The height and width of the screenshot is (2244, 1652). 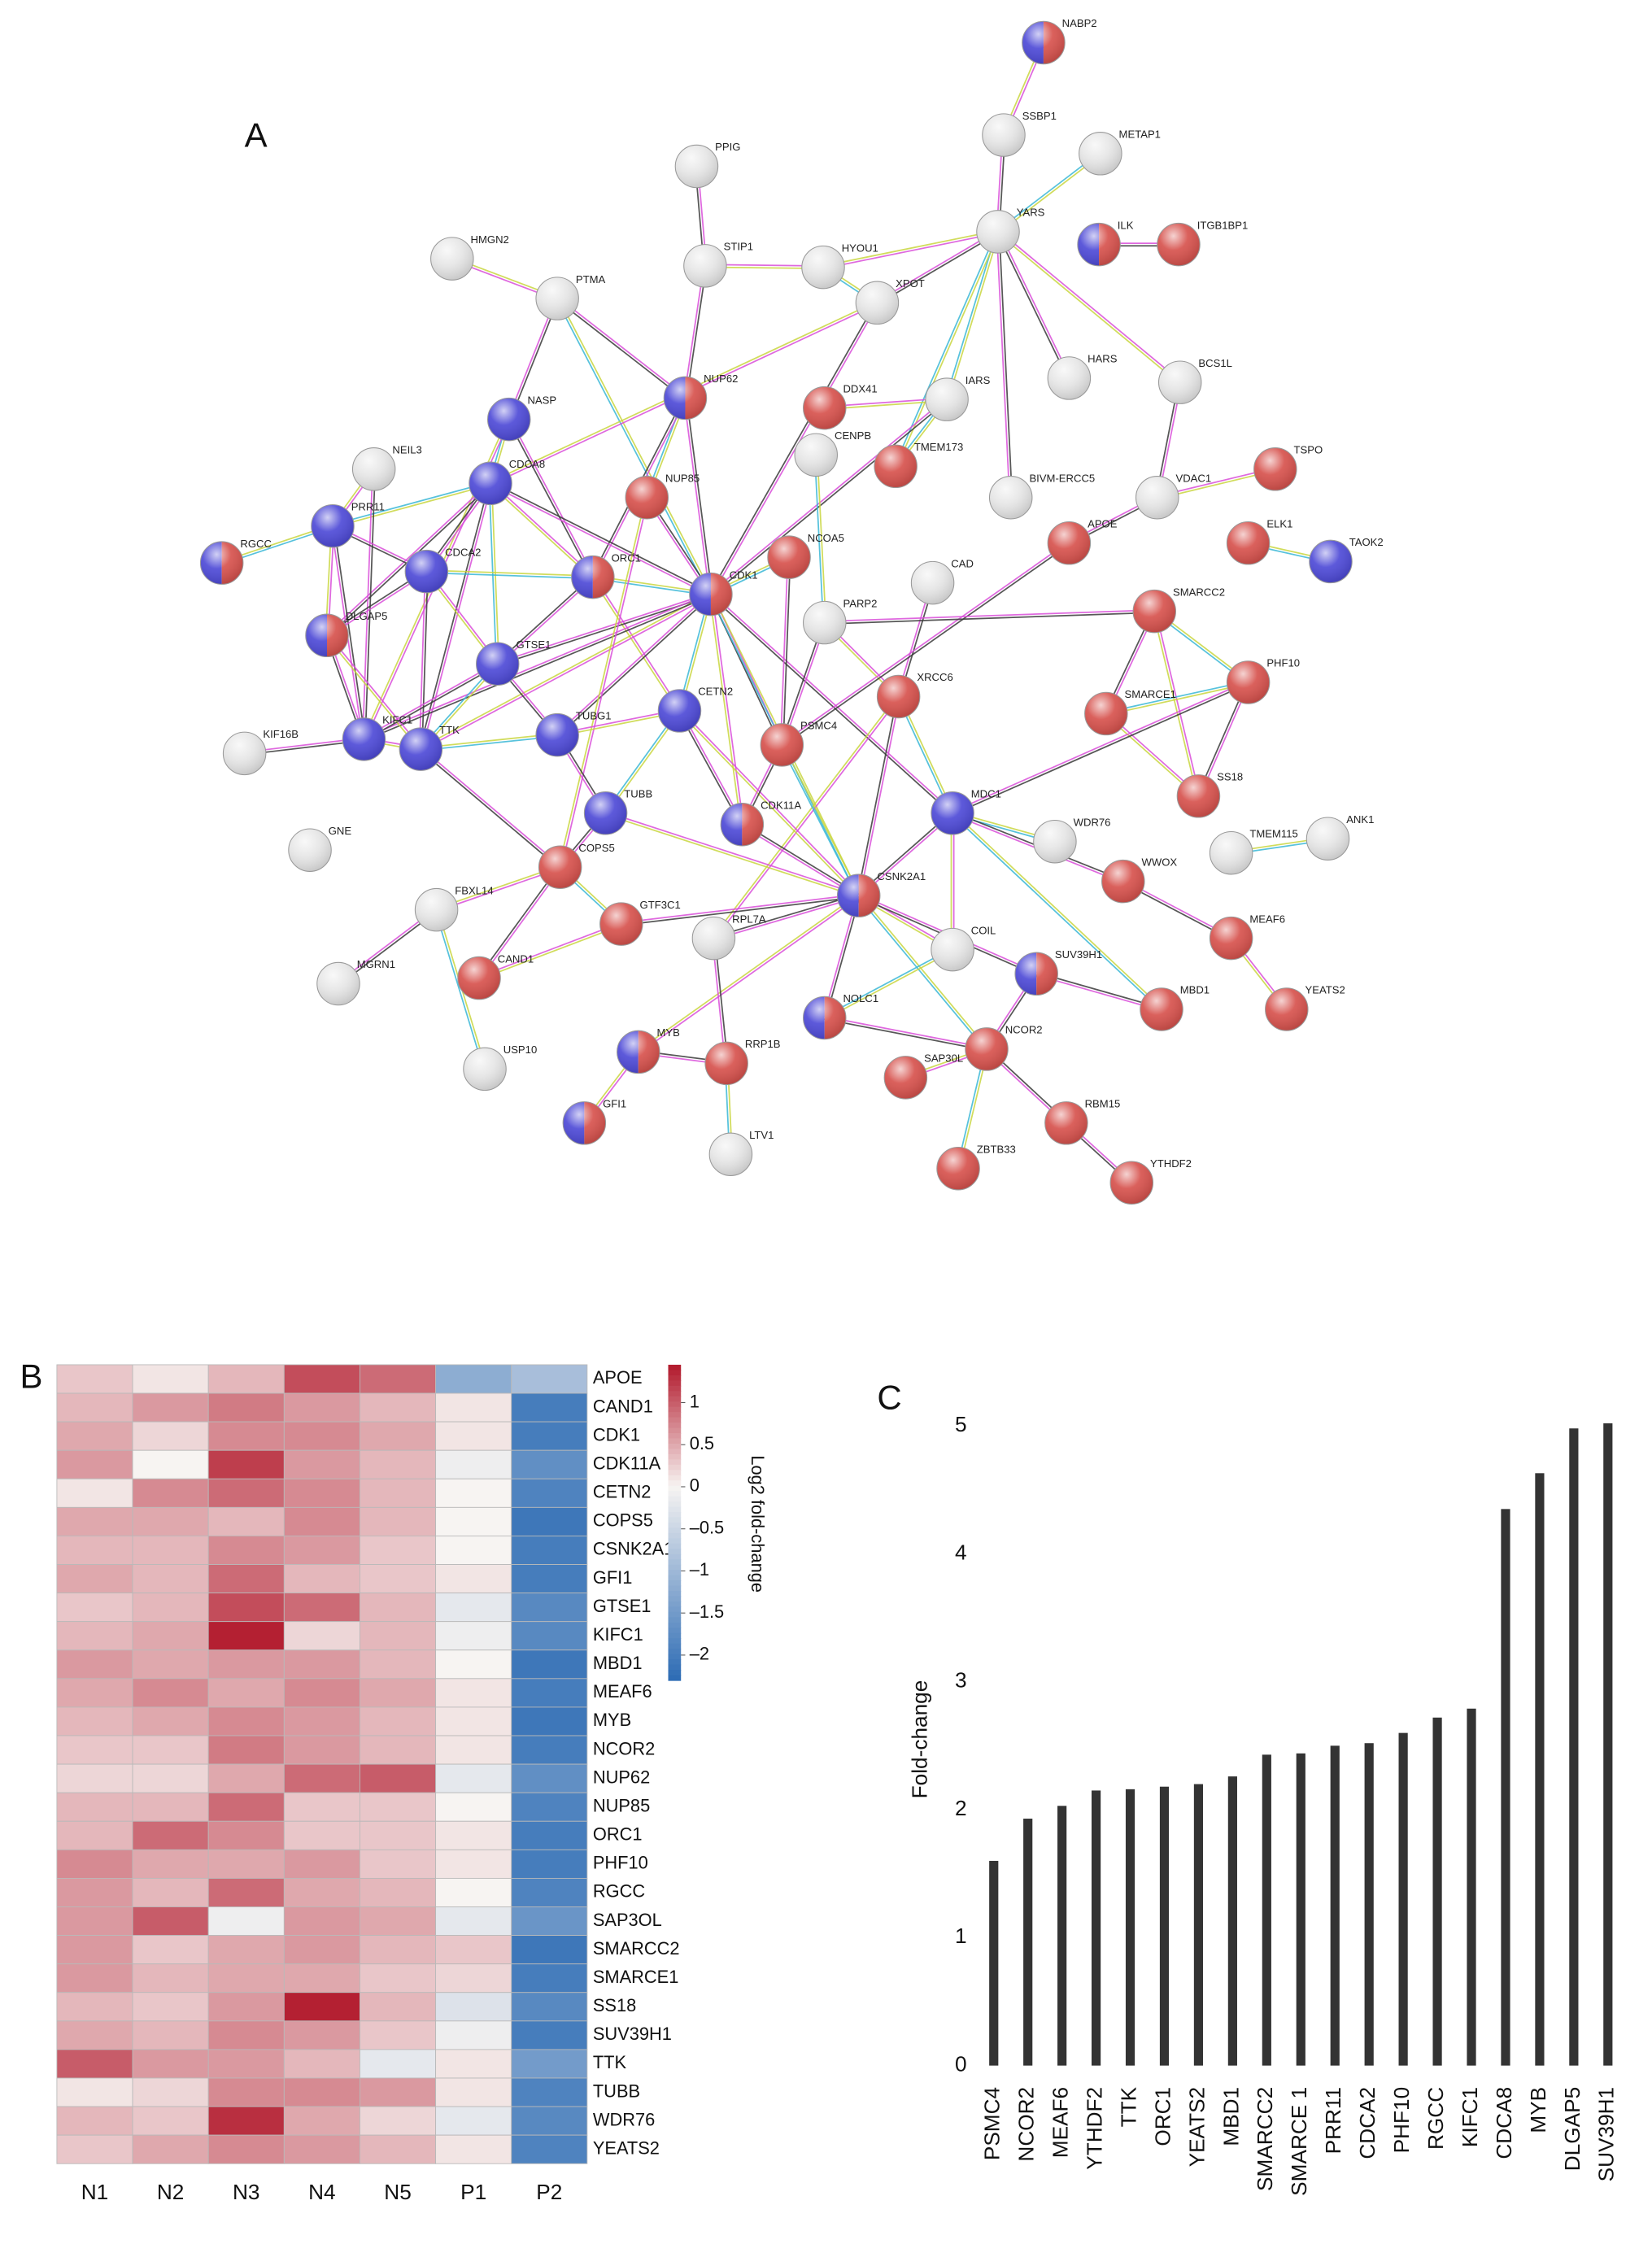 What do you see at coordinates (901, 876) in the screenshot?
I see `node-label: CSNK2A1` at bounding box center [901, 876].